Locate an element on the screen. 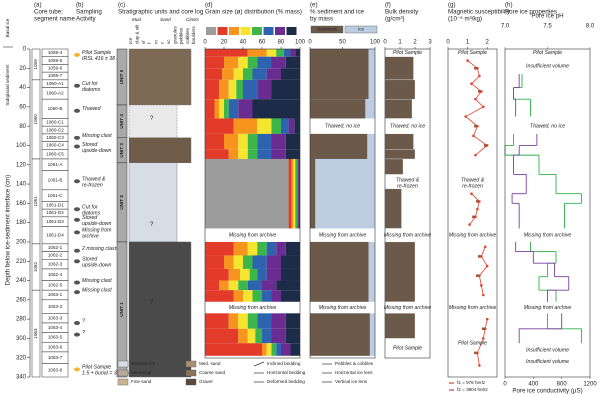  core-tube-label: 1061-A is located at coordinates (56, 164).